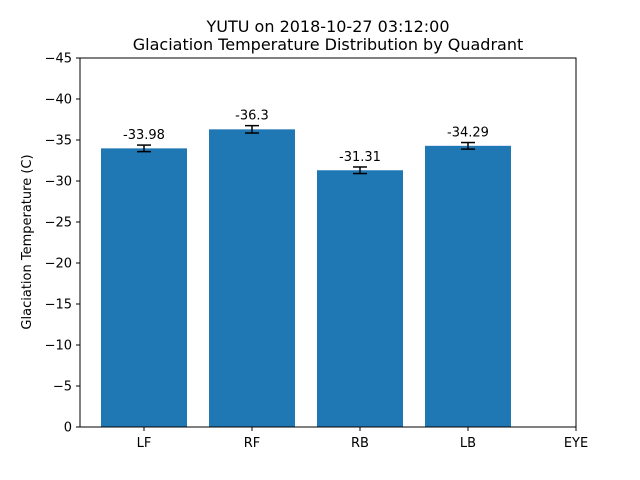  I want to click on x-tick-label-rf: RF, so click(252, 443).